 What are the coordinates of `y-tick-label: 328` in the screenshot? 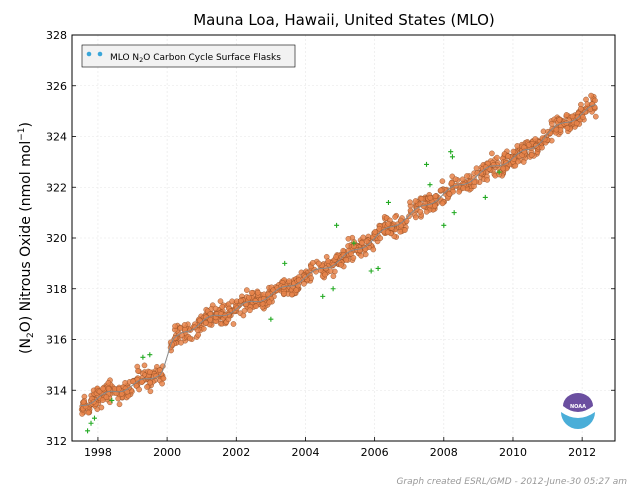 It's located at (56, 35).